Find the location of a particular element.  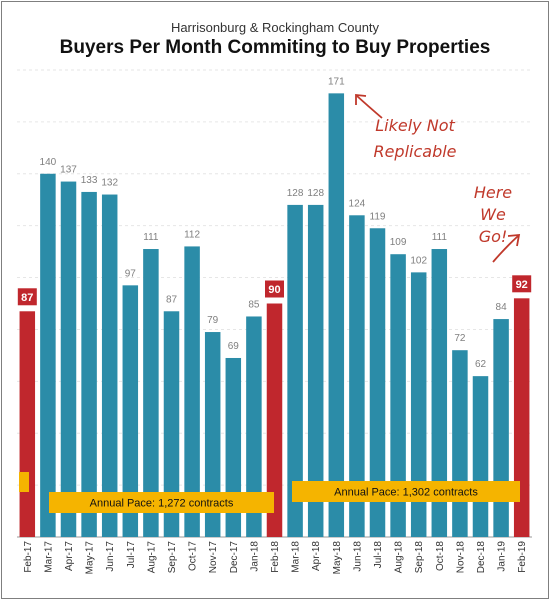

x-tick-label: Jan-18 is located at coordinates (254, 556).